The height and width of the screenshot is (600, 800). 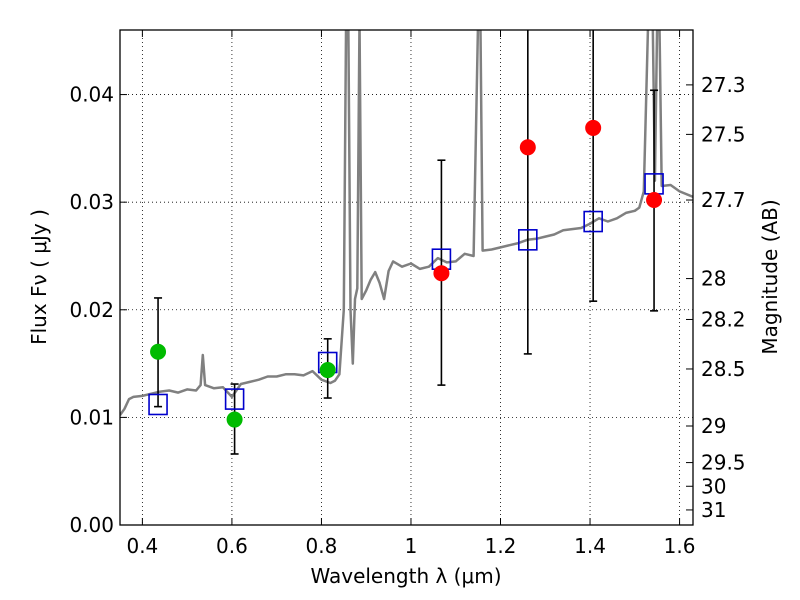 I want to click on x-tick-label: 0.4, so click(x=142, y=546).